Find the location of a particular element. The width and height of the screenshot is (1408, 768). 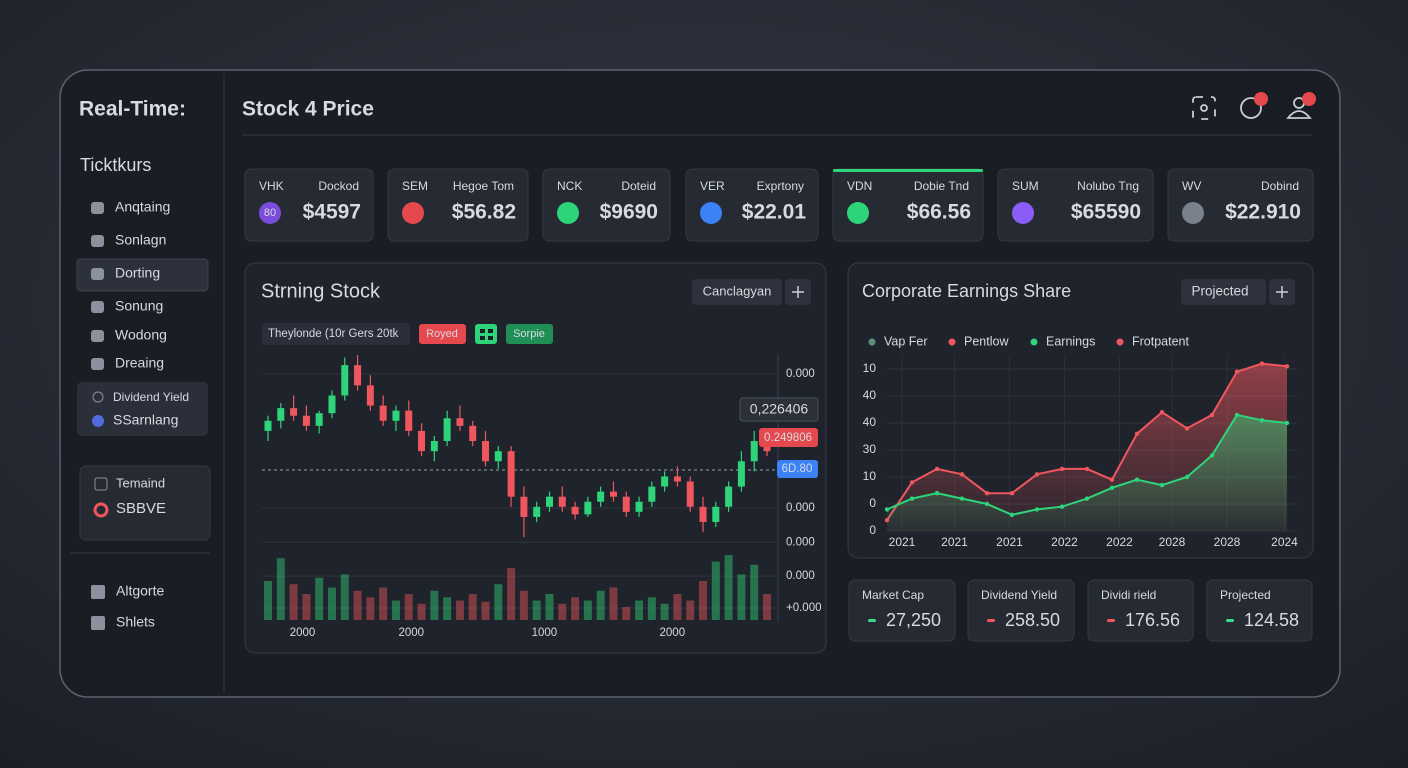

x-tick-label: 2021 is located at coordinates (902, 542).